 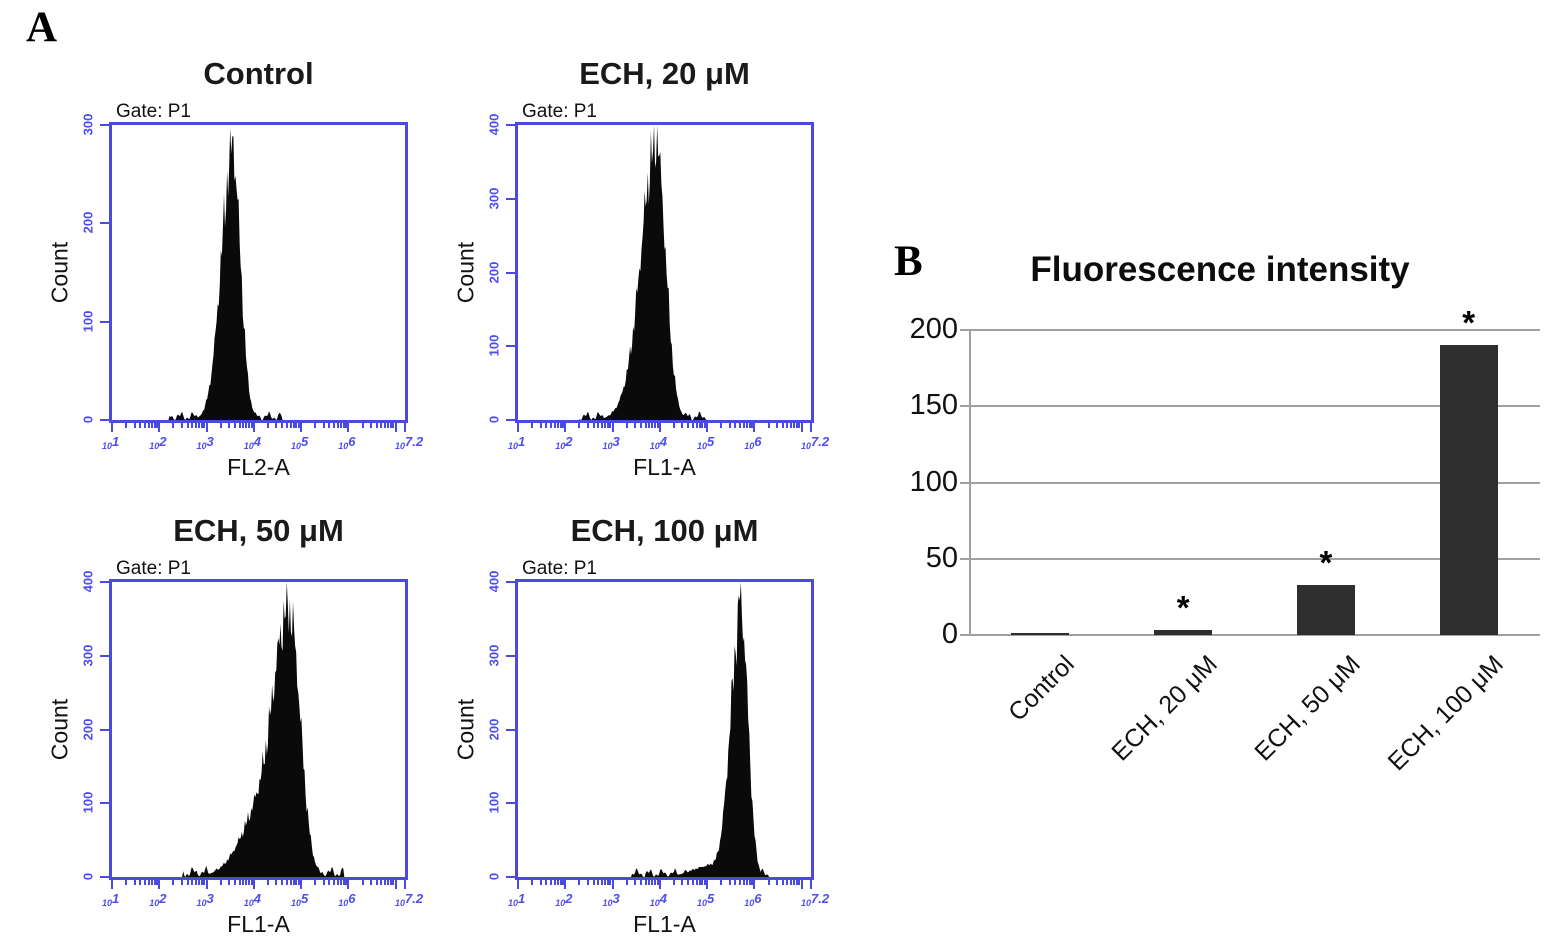 I want to click on x-tick-label: 10⁶, so click(x=752, y=901).